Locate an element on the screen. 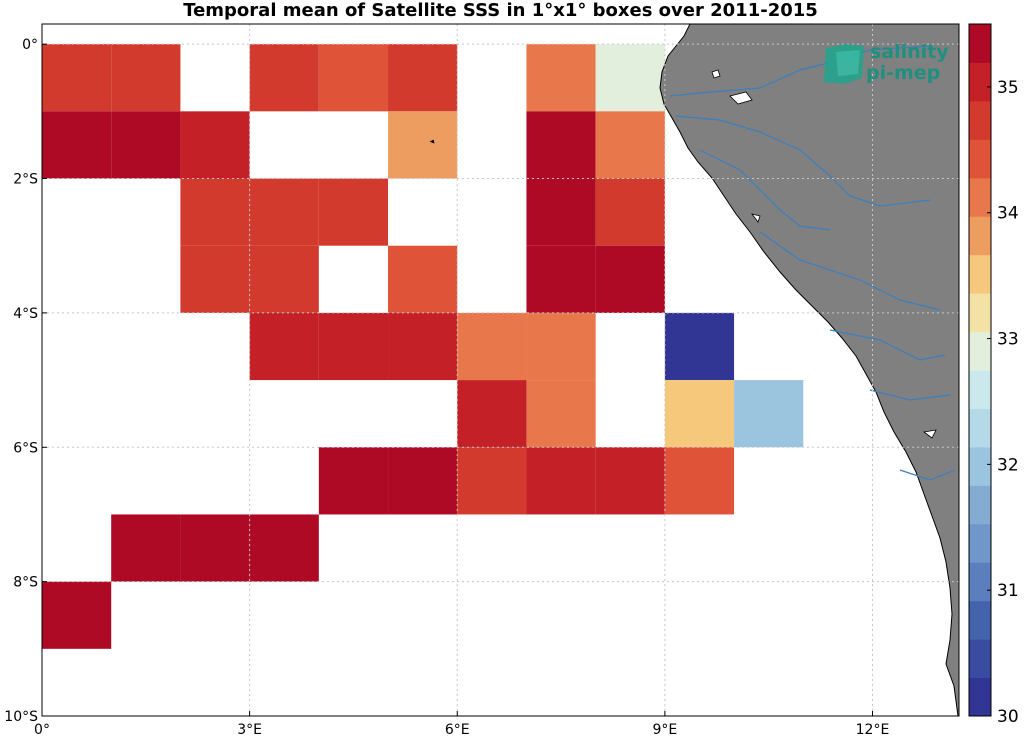  x-tick-label: 6°E is located at coordinates (457, 730).